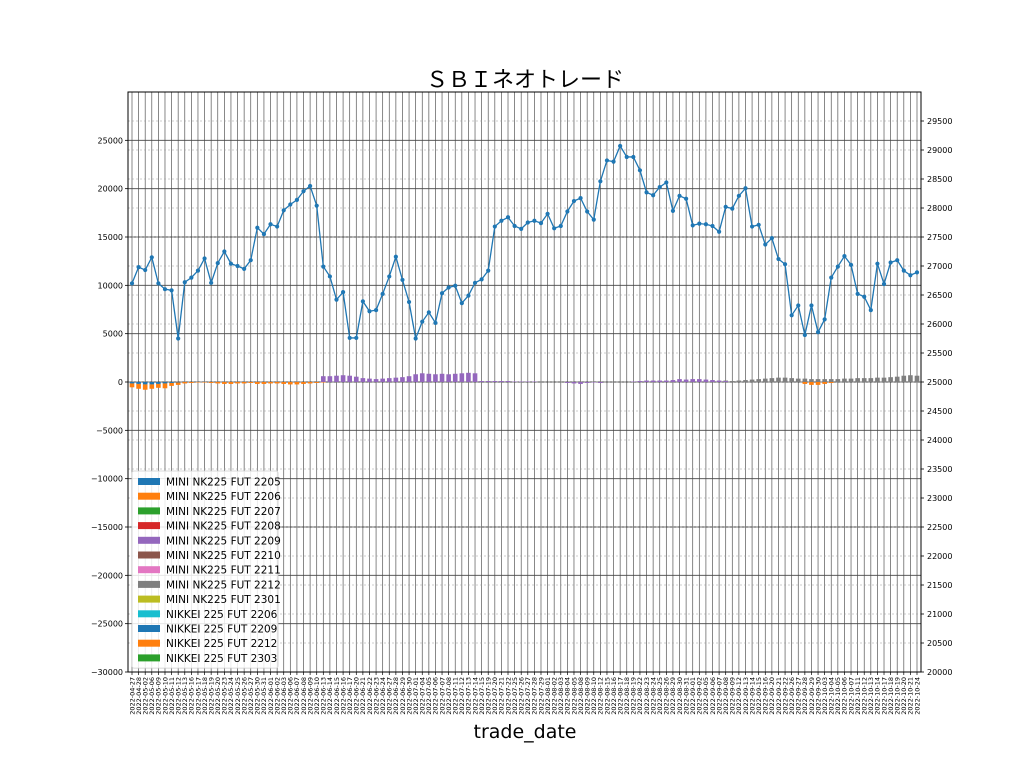 The height and width of the screenshot is (768, 1024). Describe the element at coordinates (231, 696) in the screenshot. I see `x-tick-label: 2022-05-24` at that location.